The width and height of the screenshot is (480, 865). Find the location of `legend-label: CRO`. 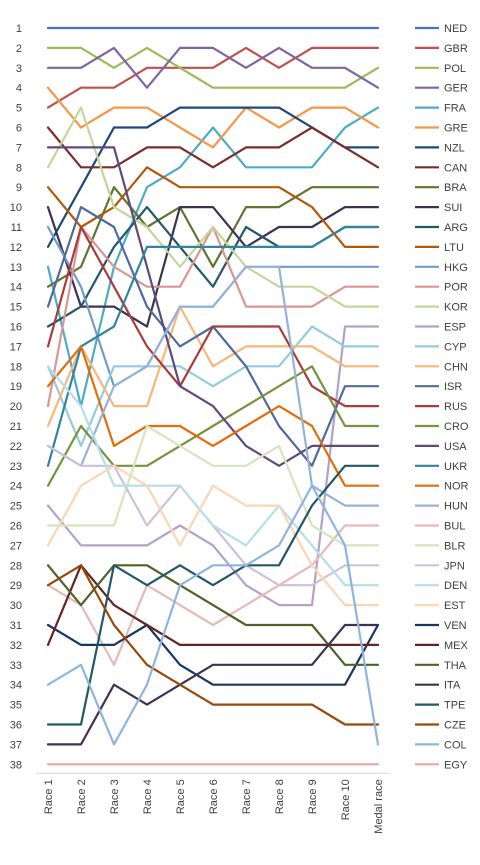

legend-label: CRO is located at coordinates (456, 427).